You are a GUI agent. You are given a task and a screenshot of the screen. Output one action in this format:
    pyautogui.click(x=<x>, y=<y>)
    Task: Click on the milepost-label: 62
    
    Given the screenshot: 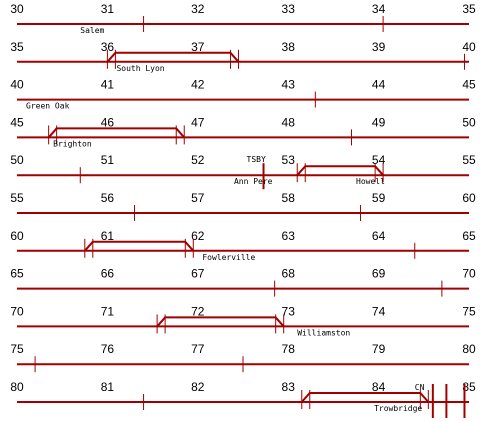 What is the action you would take?
    pyautogui.click(x=198, y=236)
    